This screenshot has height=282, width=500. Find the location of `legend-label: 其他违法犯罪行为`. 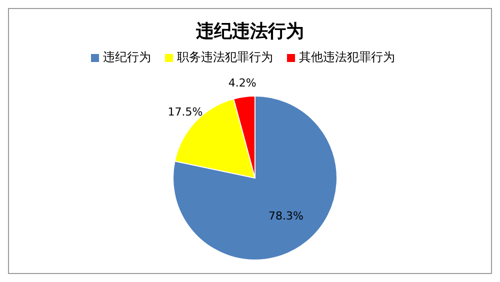

legend-label: 其他违法犯罪行为 is located at coordinates (347, 57).